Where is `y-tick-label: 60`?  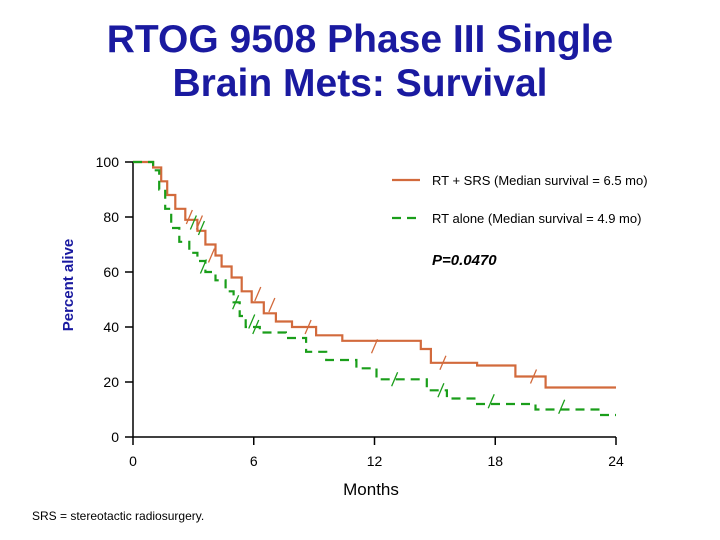 y-tick-label: 60 is located at coordinates (111, 272).